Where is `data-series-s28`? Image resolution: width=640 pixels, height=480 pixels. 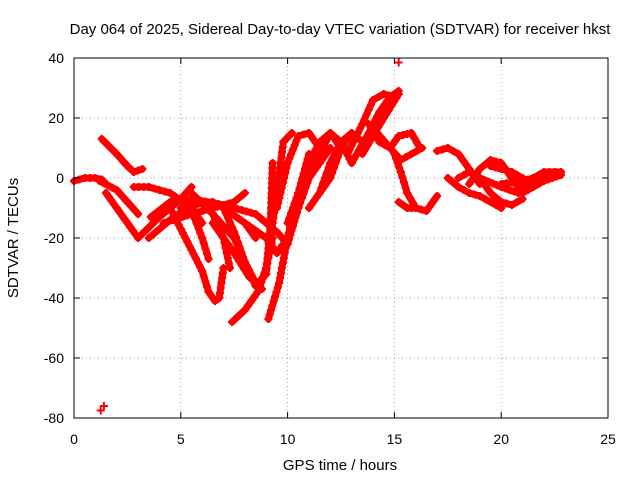 data-series-s28 is located at coordinates (380, 124).